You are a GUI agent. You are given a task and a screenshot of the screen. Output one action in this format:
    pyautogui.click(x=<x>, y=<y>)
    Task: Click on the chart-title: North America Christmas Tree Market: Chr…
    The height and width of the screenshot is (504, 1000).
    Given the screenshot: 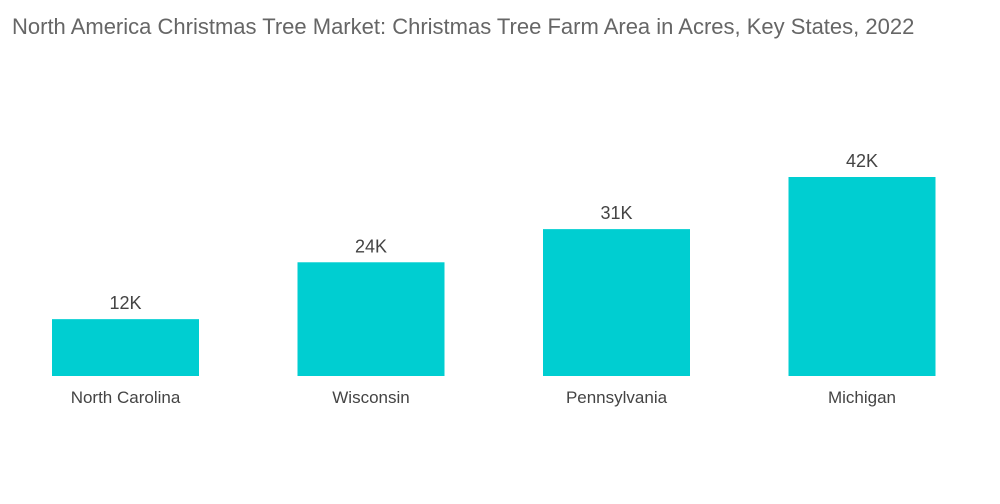 What is the action you would take?
    pyautogui.click(x=463, y=26)
    